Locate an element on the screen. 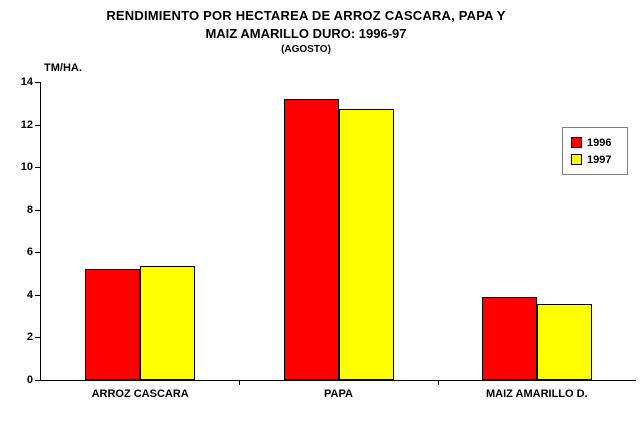  y-tick-label-8: 8 is located at coordinates (29, 209).